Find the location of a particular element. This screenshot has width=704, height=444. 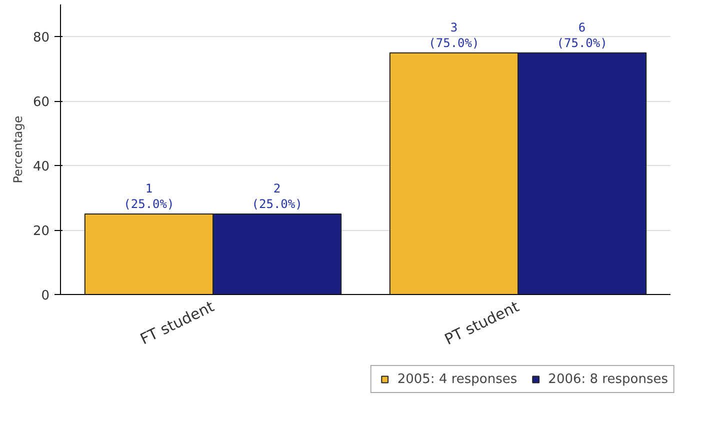

legend-label: 2005: 4 responses is located at coordinates (457, 379).